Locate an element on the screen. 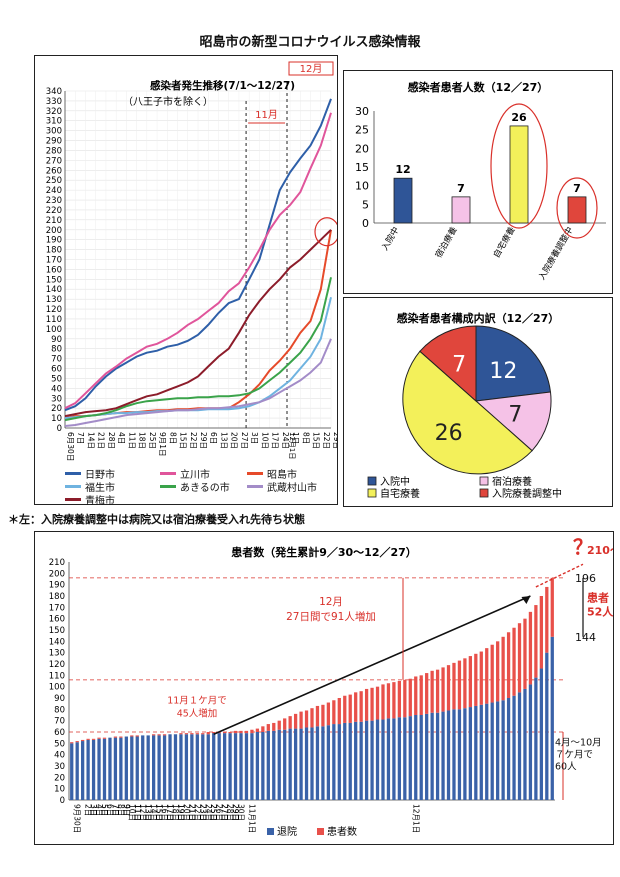  final-total-label: 196 is located at coordinates (585, 578).